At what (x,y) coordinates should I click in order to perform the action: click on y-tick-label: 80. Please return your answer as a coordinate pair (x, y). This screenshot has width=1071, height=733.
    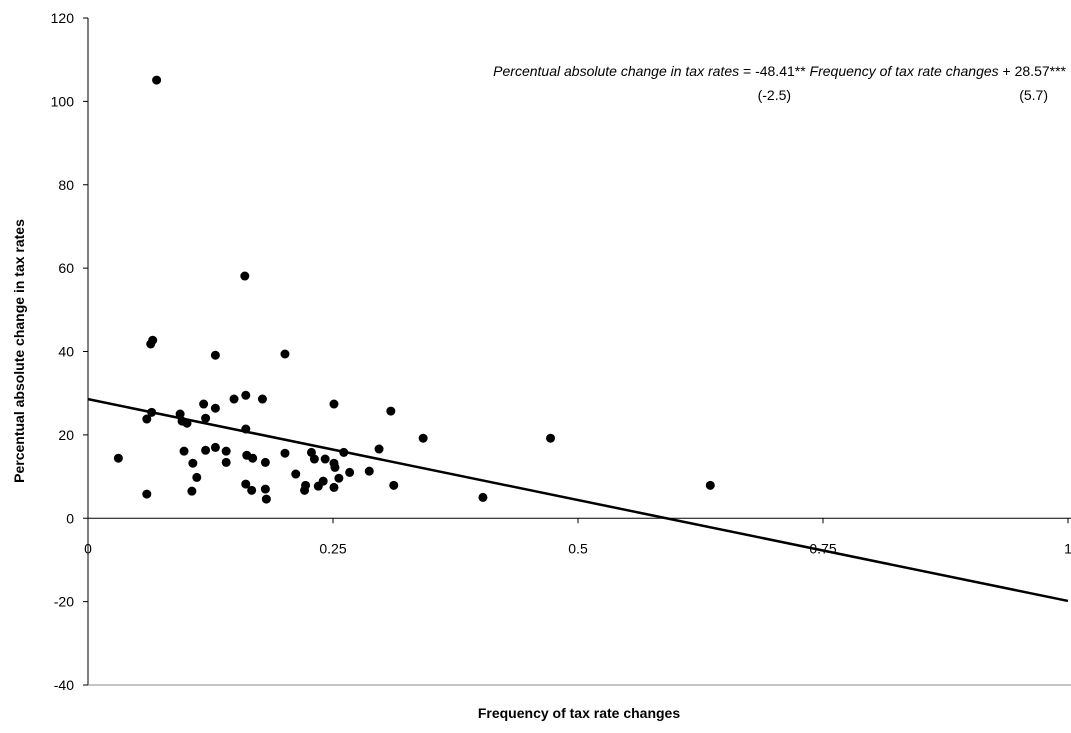
    Looking at the image, I should click on (66, 185).